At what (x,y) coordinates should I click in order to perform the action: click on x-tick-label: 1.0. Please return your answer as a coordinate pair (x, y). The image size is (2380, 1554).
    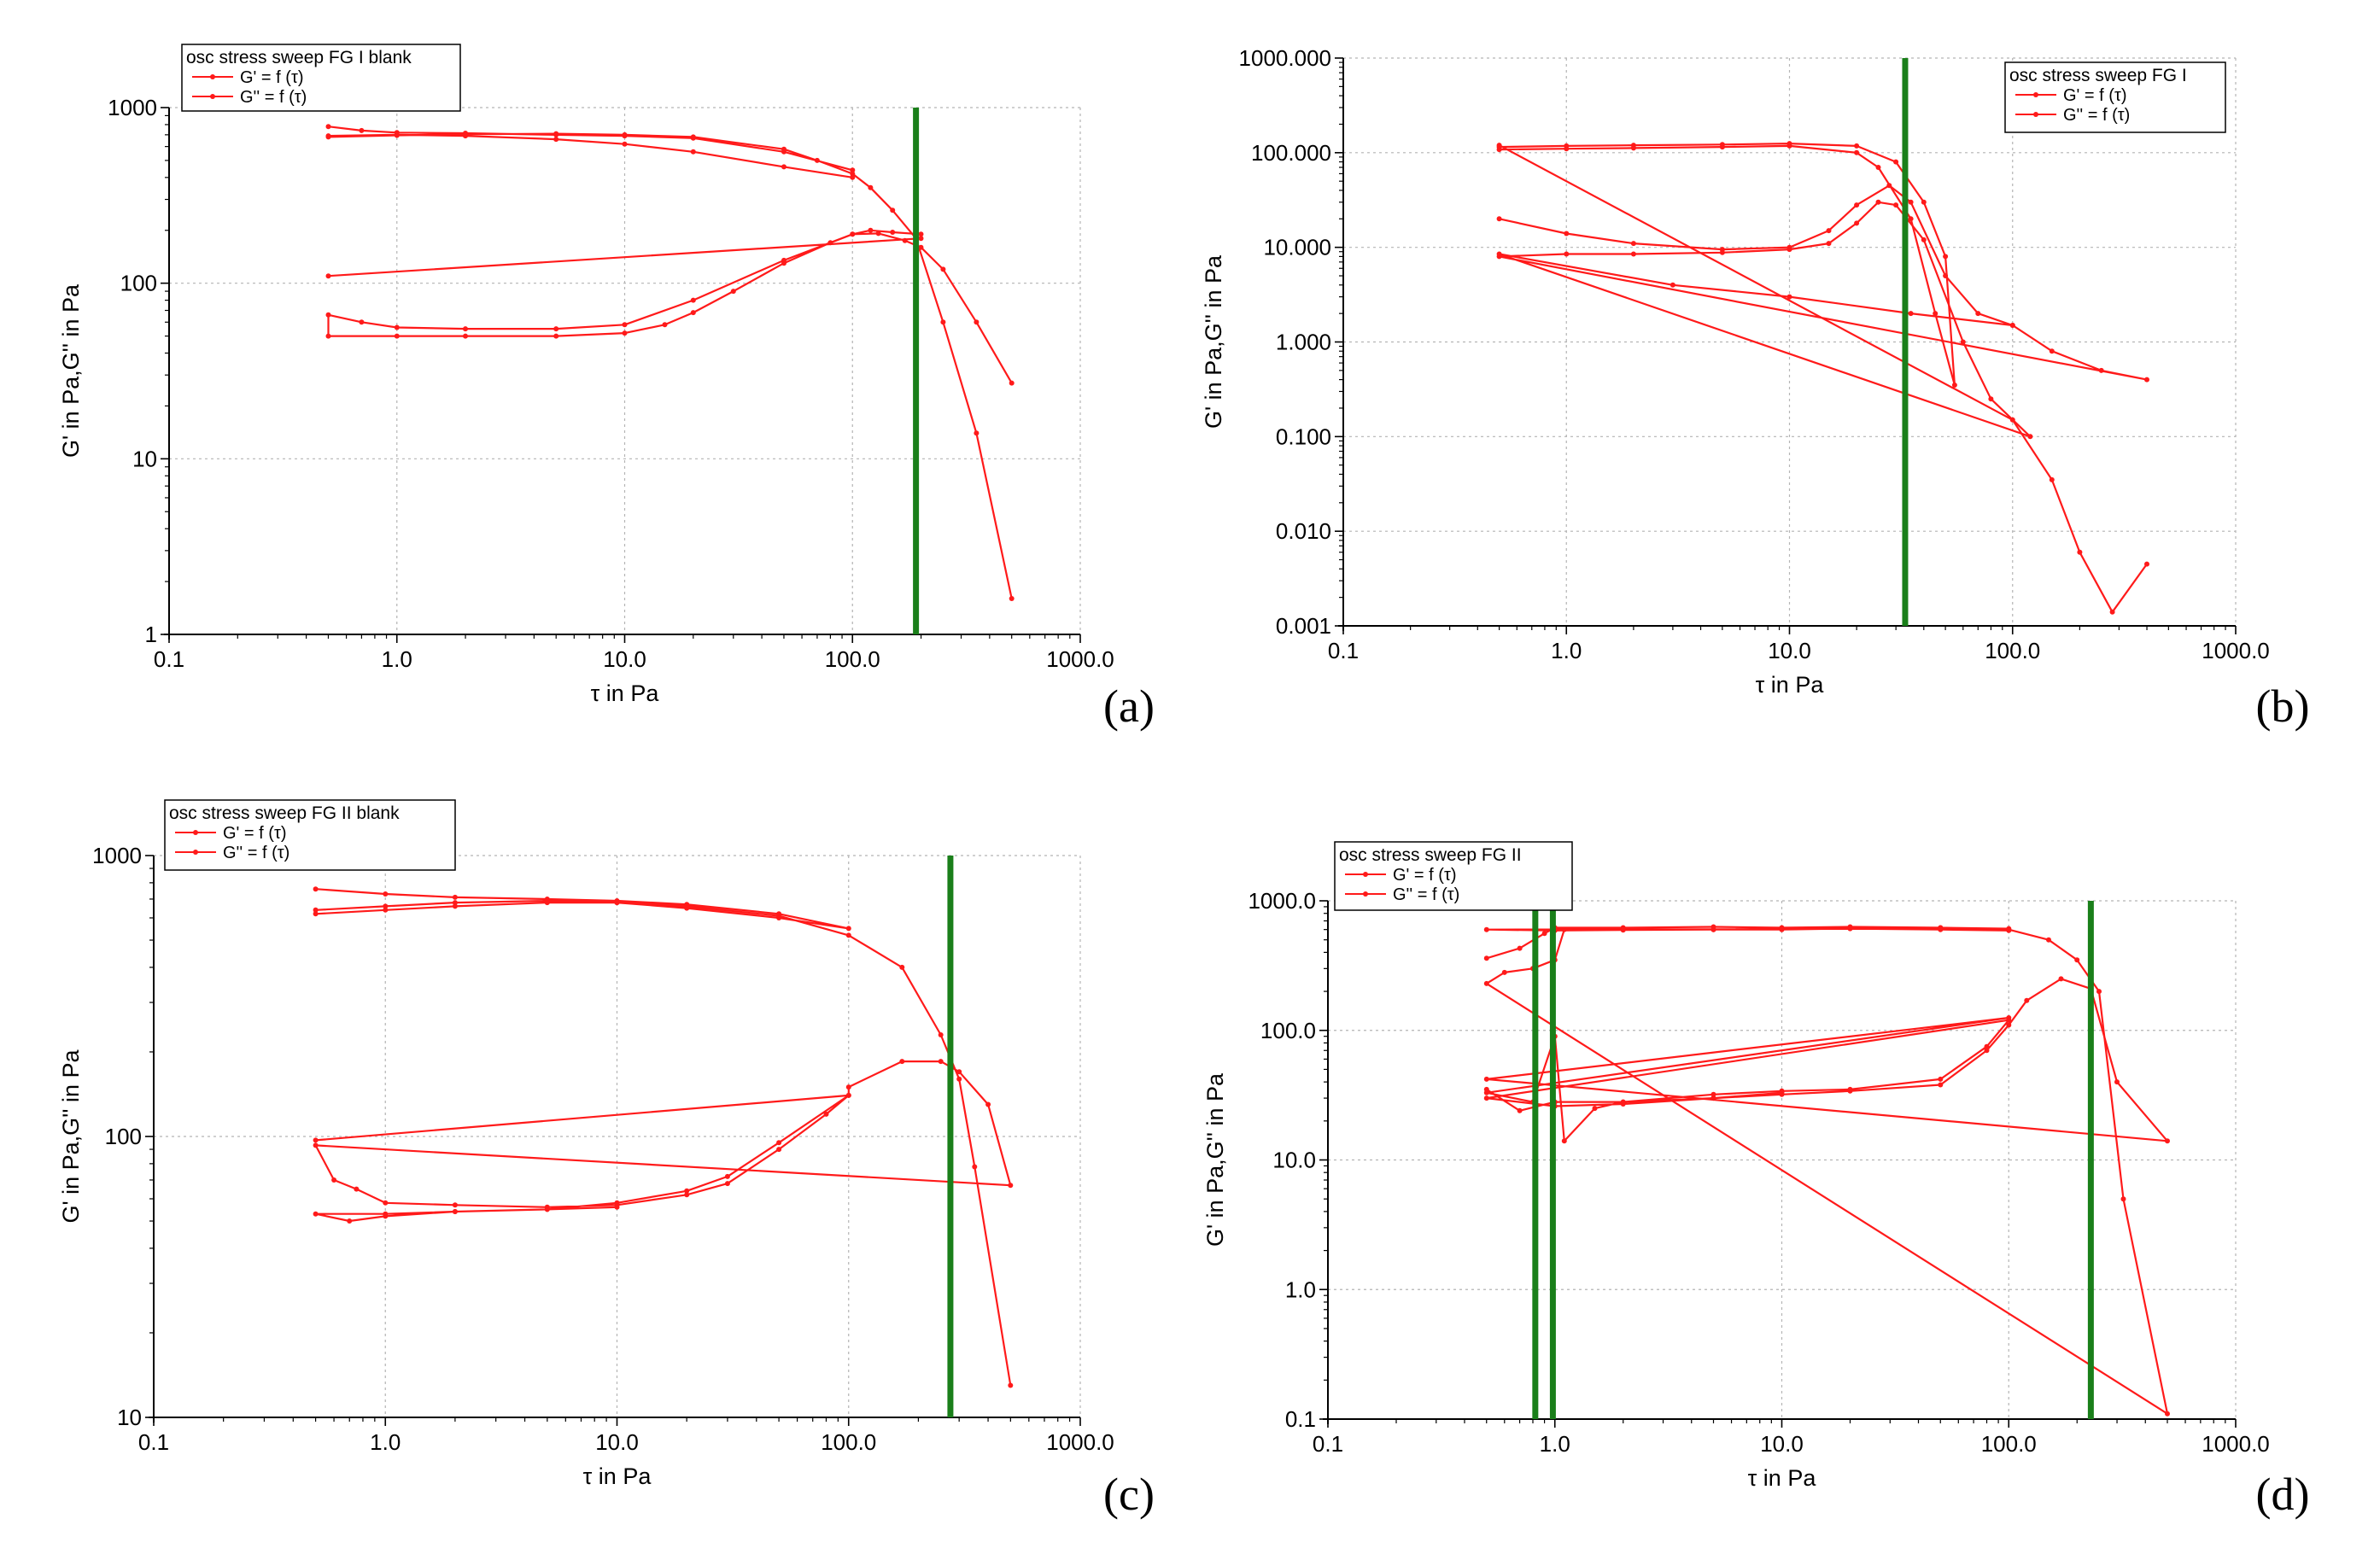
    Looking at the image, I should click on (385, 1442).